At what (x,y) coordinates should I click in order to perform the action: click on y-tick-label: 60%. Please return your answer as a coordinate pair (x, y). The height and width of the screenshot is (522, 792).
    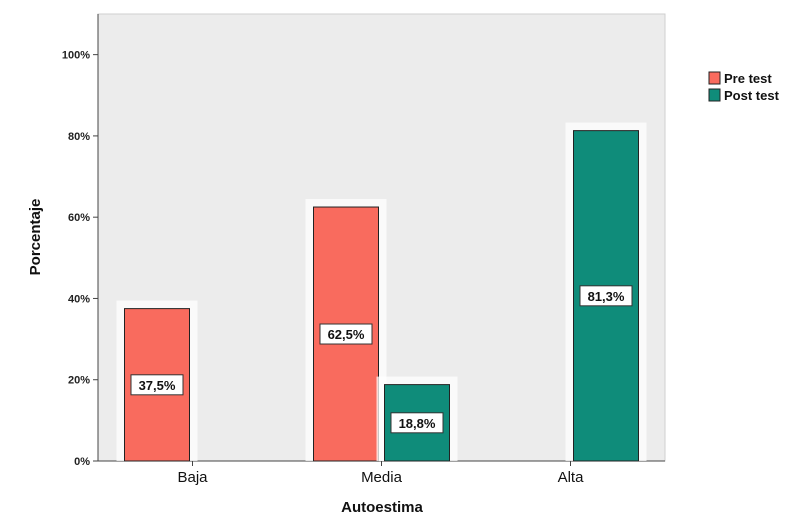
    Looking at the image, I should click on (79, 218).